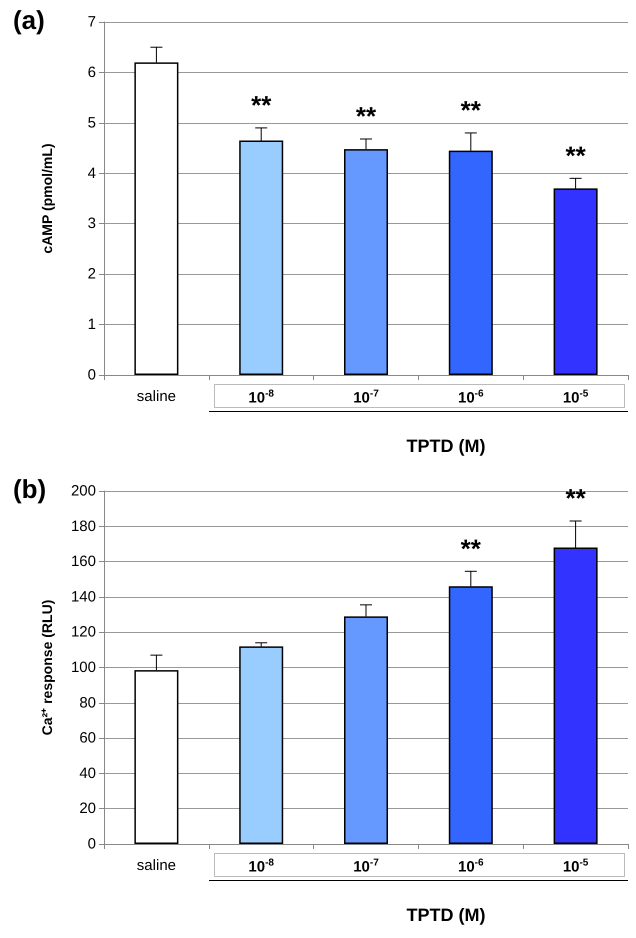 The height and width of the screenshot is (938, 636). What do you see at coordinates (47, 198) in the screenshot?
I see `y-axis-title: cAMP (pmol/mL)` at bounding box center [47, 198].